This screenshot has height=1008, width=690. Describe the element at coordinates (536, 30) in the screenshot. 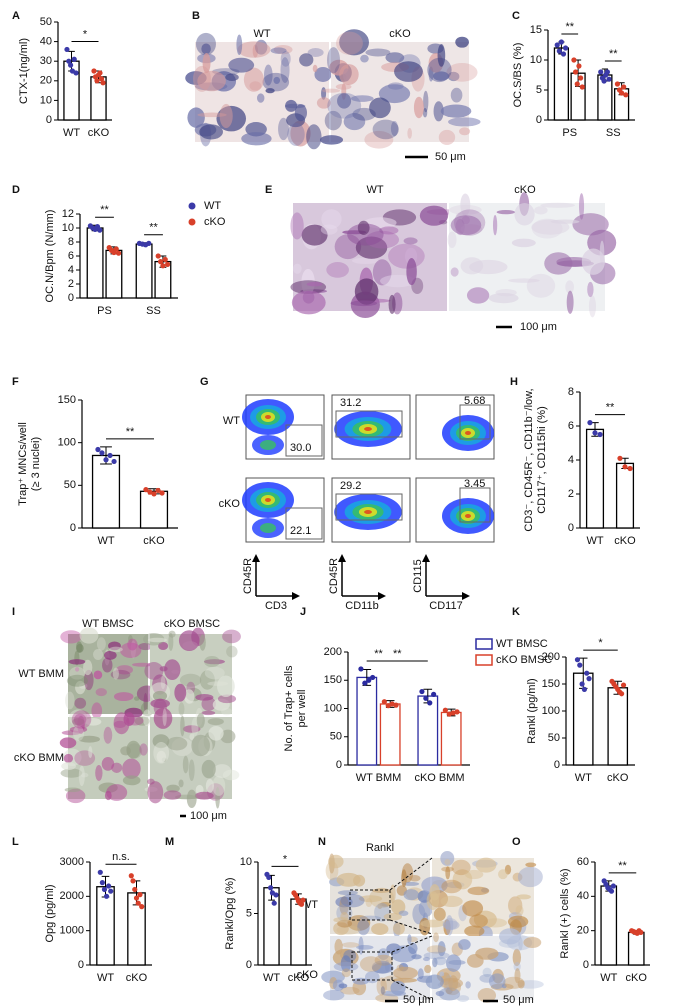

I see `y-tick-label: 15` at that location.